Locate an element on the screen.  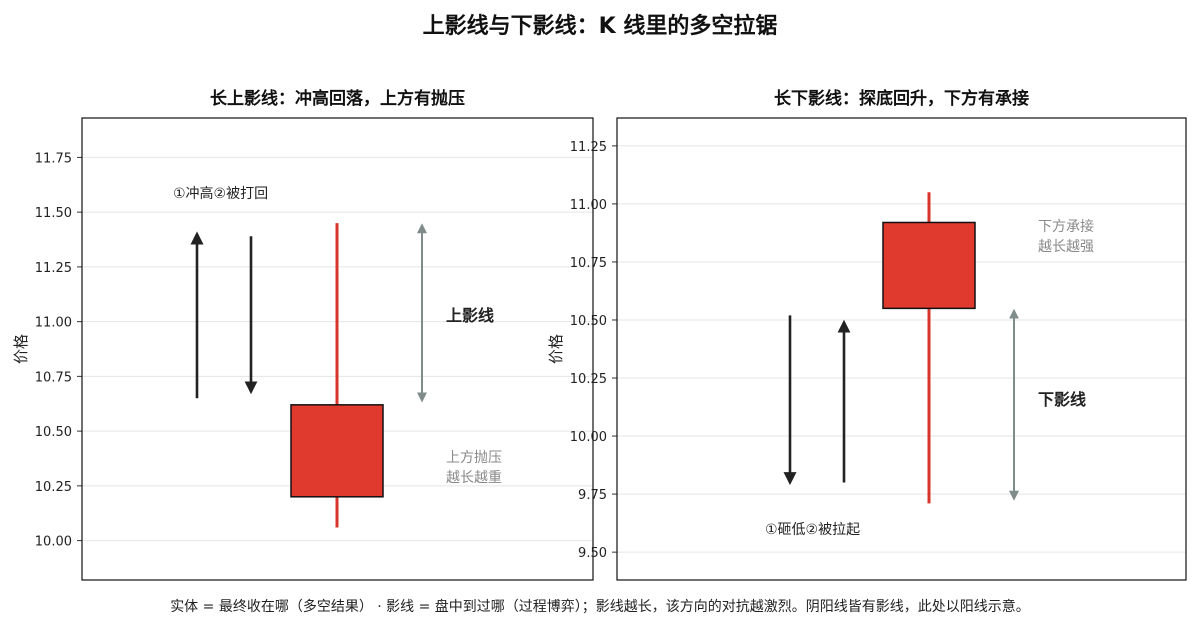
y-tick-label: 9.50 is located at coordinates (592, 553).